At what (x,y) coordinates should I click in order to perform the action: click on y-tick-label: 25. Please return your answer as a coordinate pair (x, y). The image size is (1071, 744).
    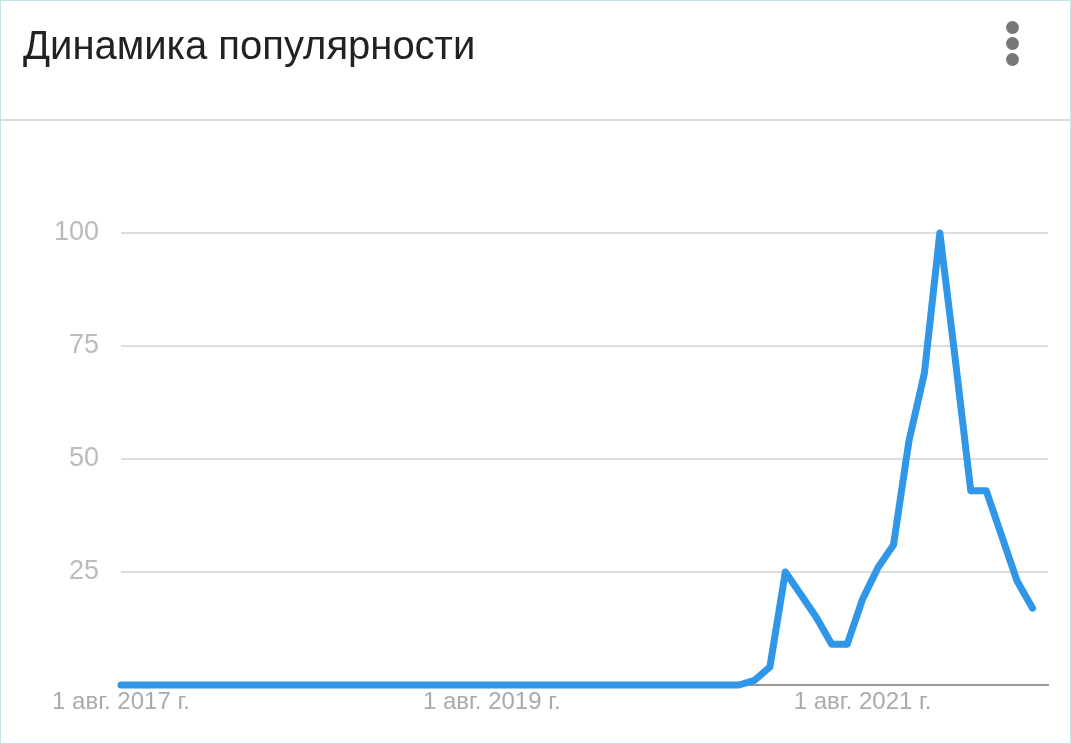
    Looking at the image, I should click on (83, 570).